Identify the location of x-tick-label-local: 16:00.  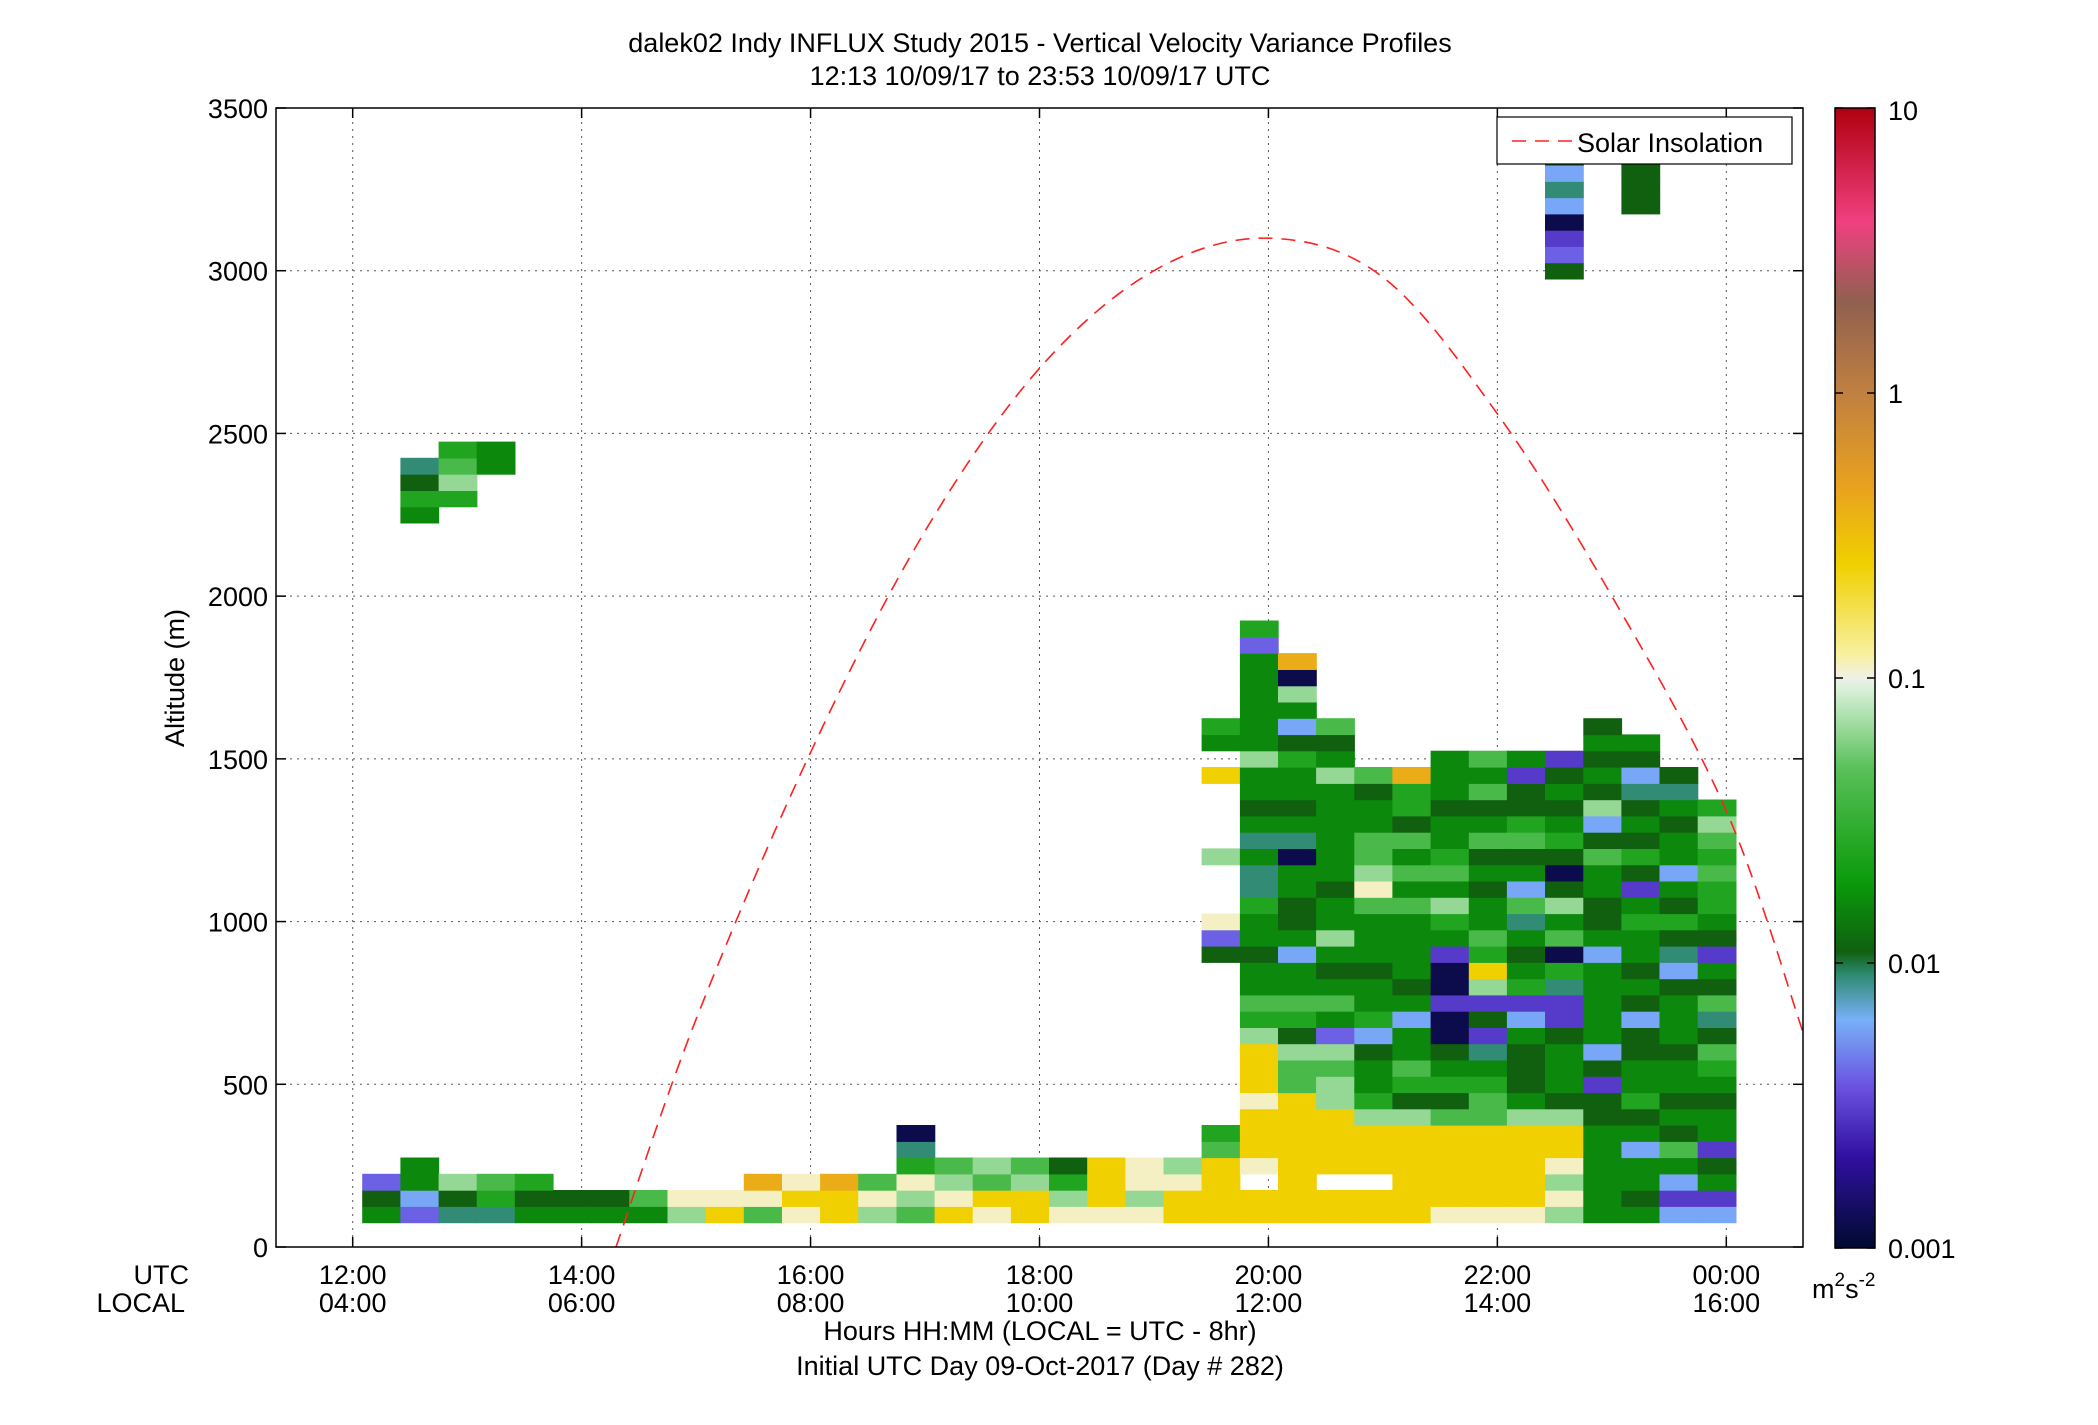
(1727, 1303).